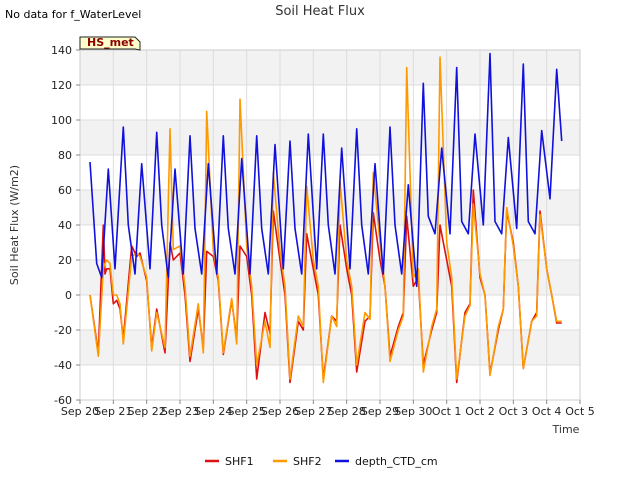  What do you see at coordinates (147, 411) in the screenshot?
I see `x-tick-label: Sep 22` at bounding box center [147, 411].